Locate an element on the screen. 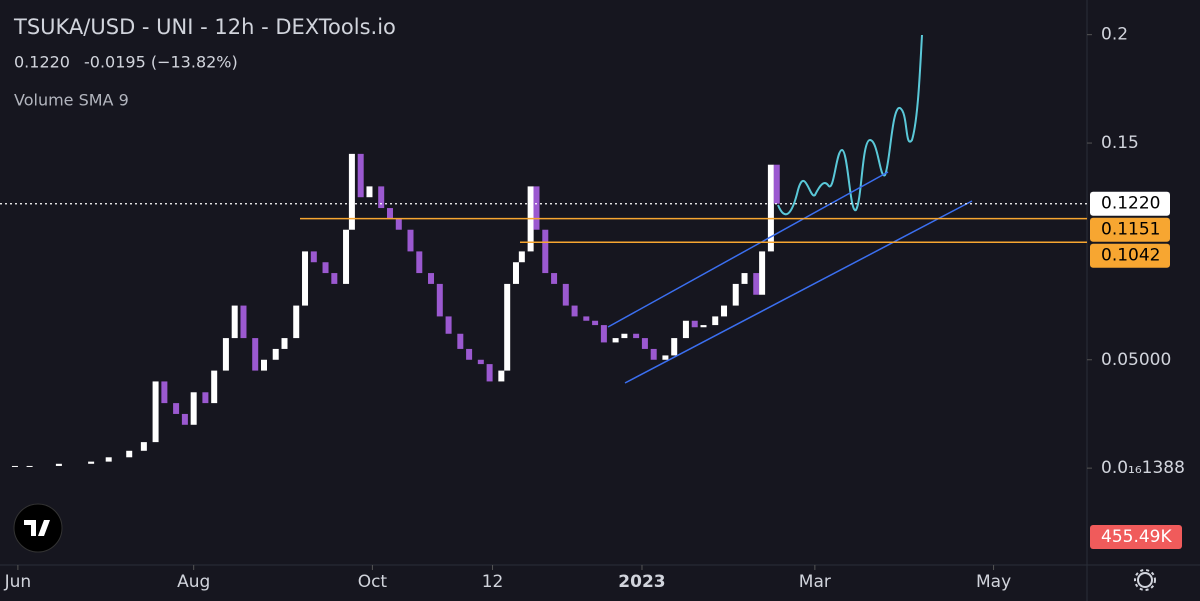 Image resolution: width=1200 pixels, height=601 pixels. indicator-label: Volume SMA 9 is located at coordinates (71, 100).